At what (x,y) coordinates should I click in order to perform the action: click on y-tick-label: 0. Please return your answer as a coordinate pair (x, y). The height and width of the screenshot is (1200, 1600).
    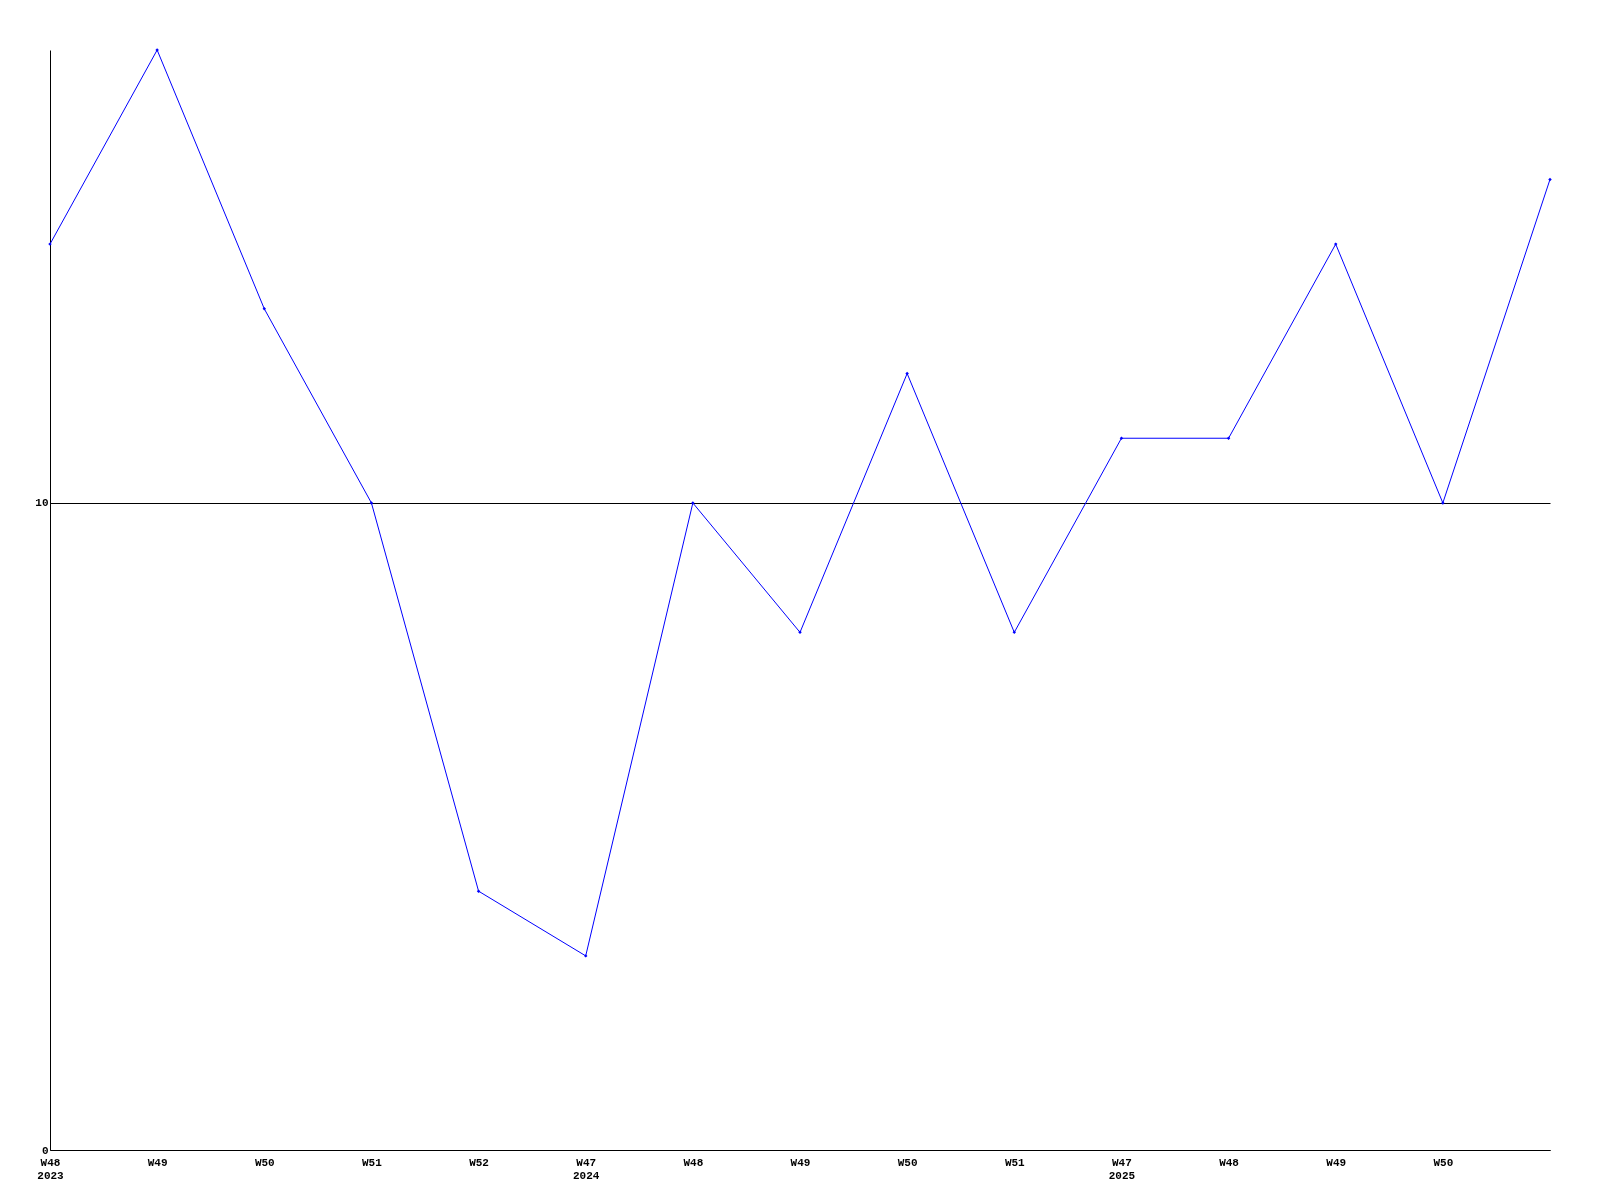
    Looking at the image, I should click on (45, 1150).